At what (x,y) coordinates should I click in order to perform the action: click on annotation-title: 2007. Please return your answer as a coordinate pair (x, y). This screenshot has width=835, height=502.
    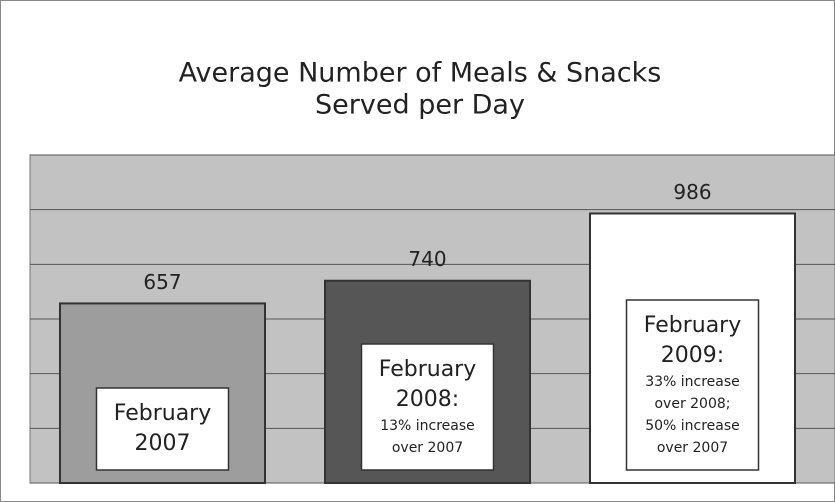
    Looking at the image, I should click on (163, 443).